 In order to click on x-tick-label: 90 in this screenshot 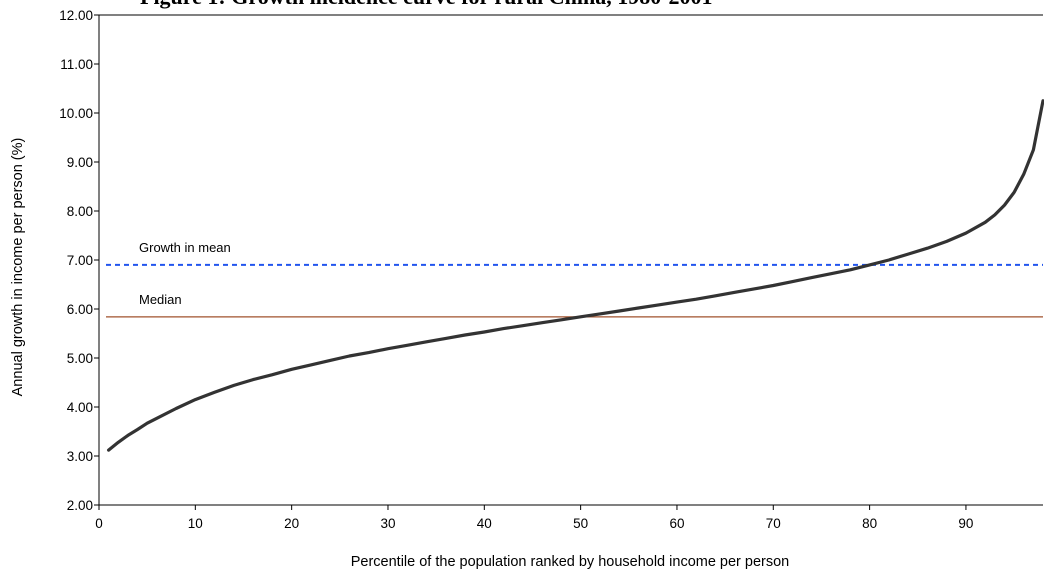, I will do `click(965, 523)`.